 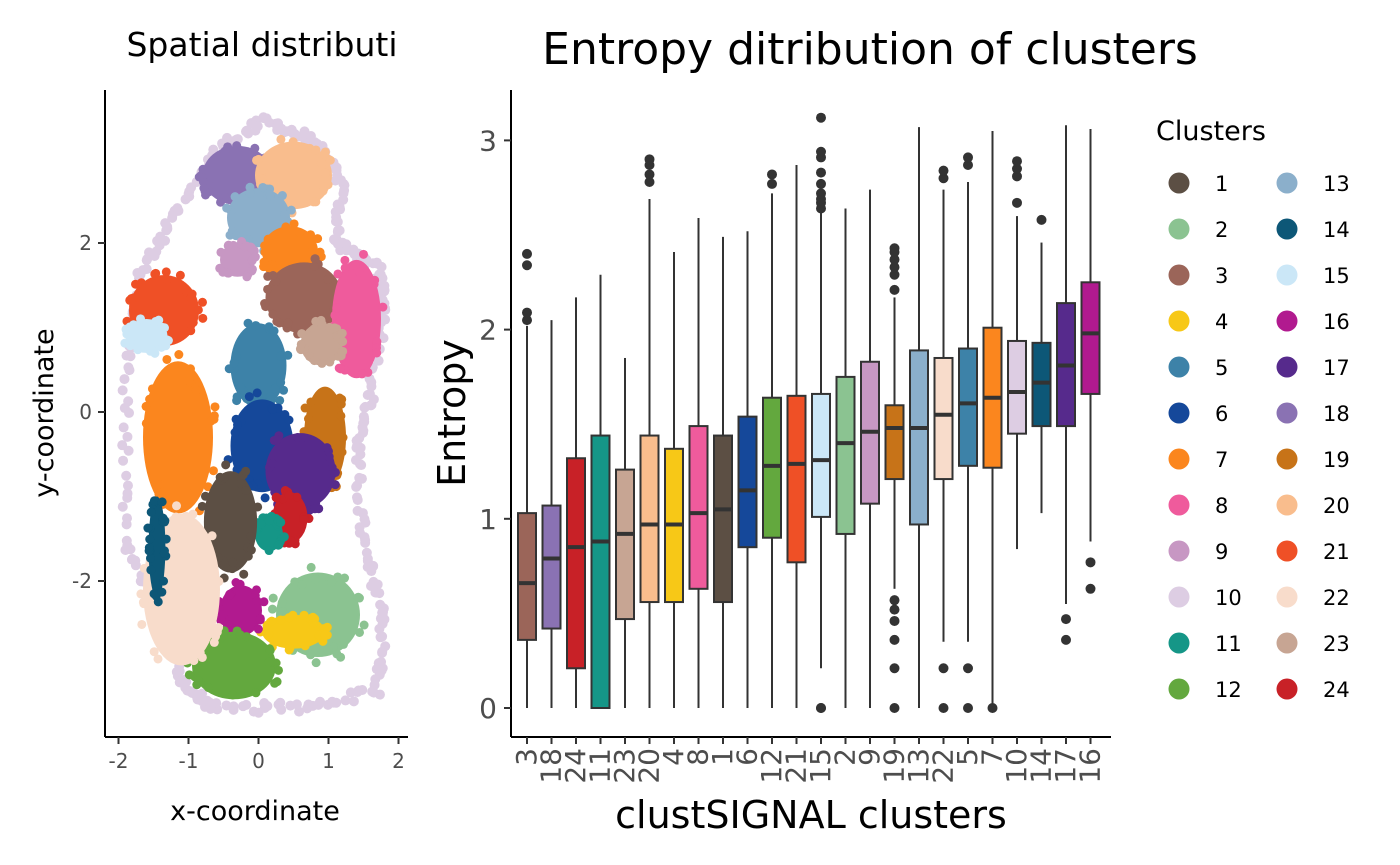 What do you see at coordinates (495, 424) in the screenshot?
I see `entropy-y-ticks: 0 1 2 3` at bounding box center [495, 424].